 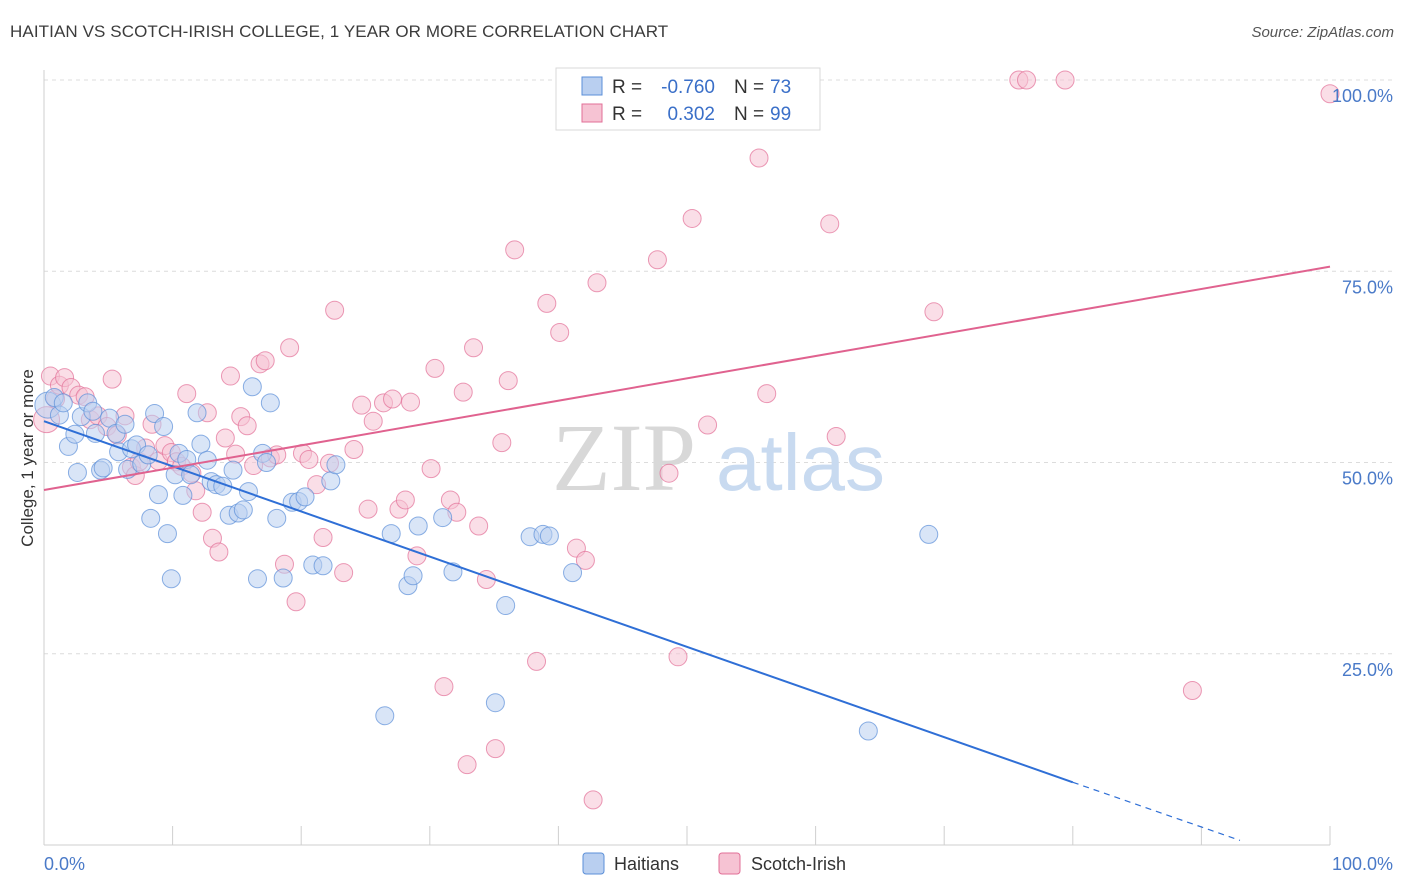 I want to click on watermark-zip: ZIP, so click(x=624, y=457).